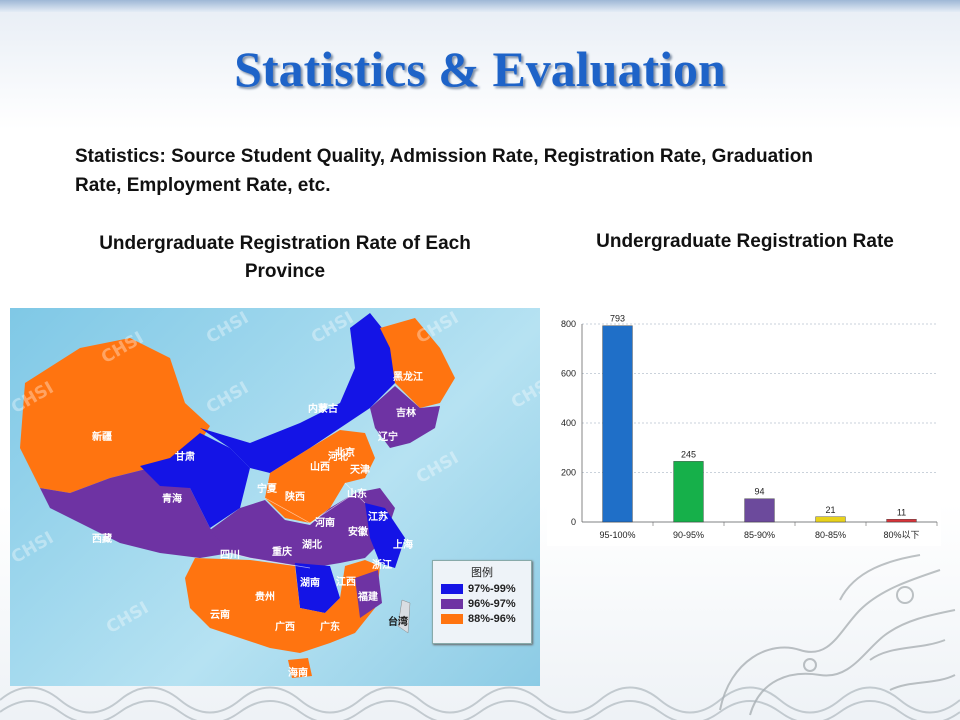  I want to click on province-label: 海南, so click(298, 673).